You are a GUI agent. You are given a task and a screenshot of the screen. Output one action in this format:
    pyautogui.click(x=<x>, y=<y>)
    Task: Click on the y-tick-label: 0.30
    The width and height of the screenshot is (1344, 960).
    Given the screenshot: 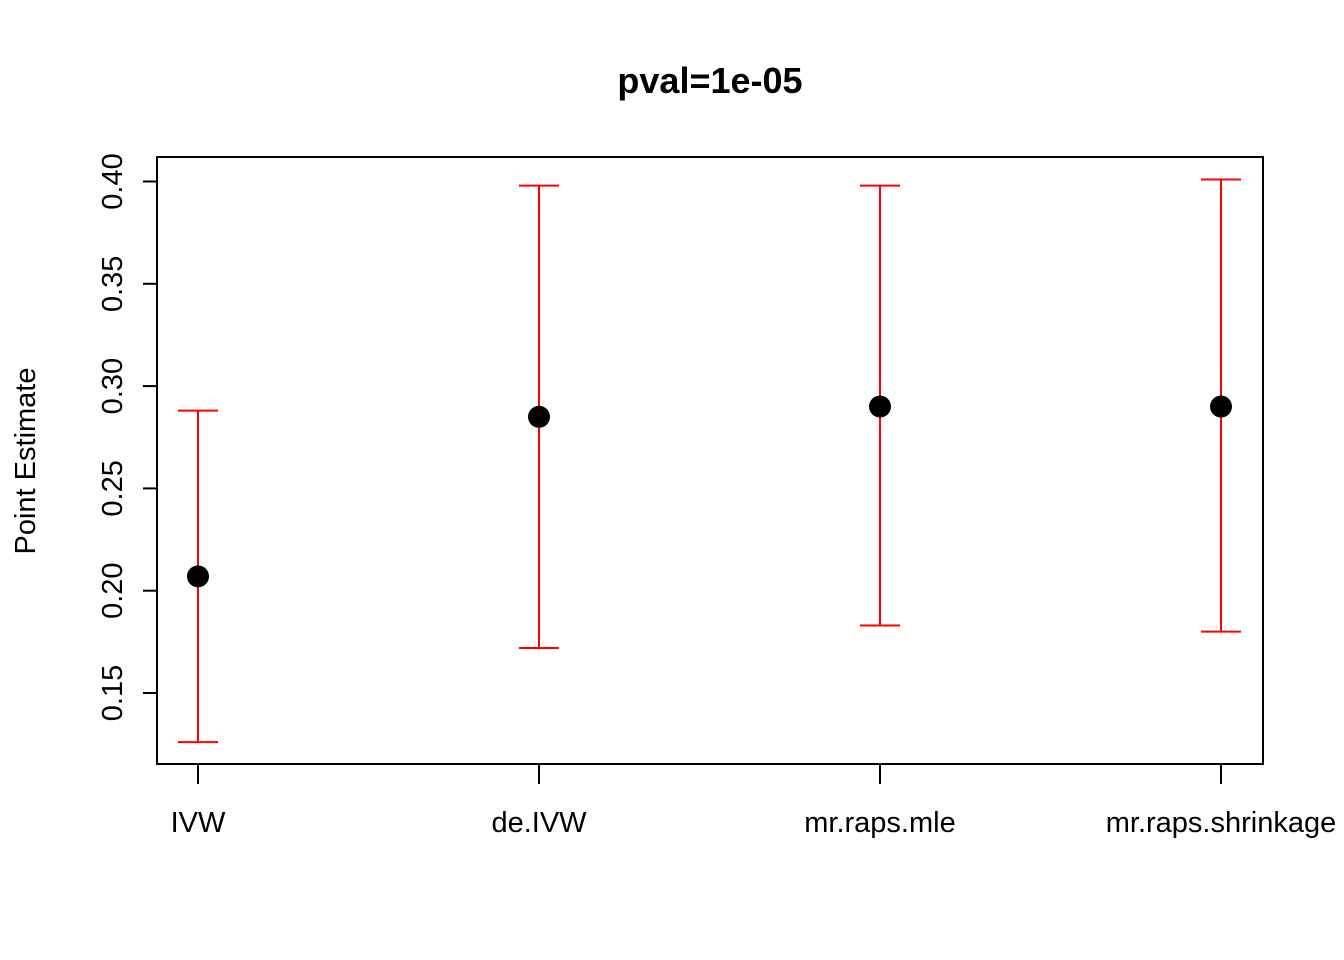 What is the action you would take?
    pyautogui.click(x=113, y=386)
    